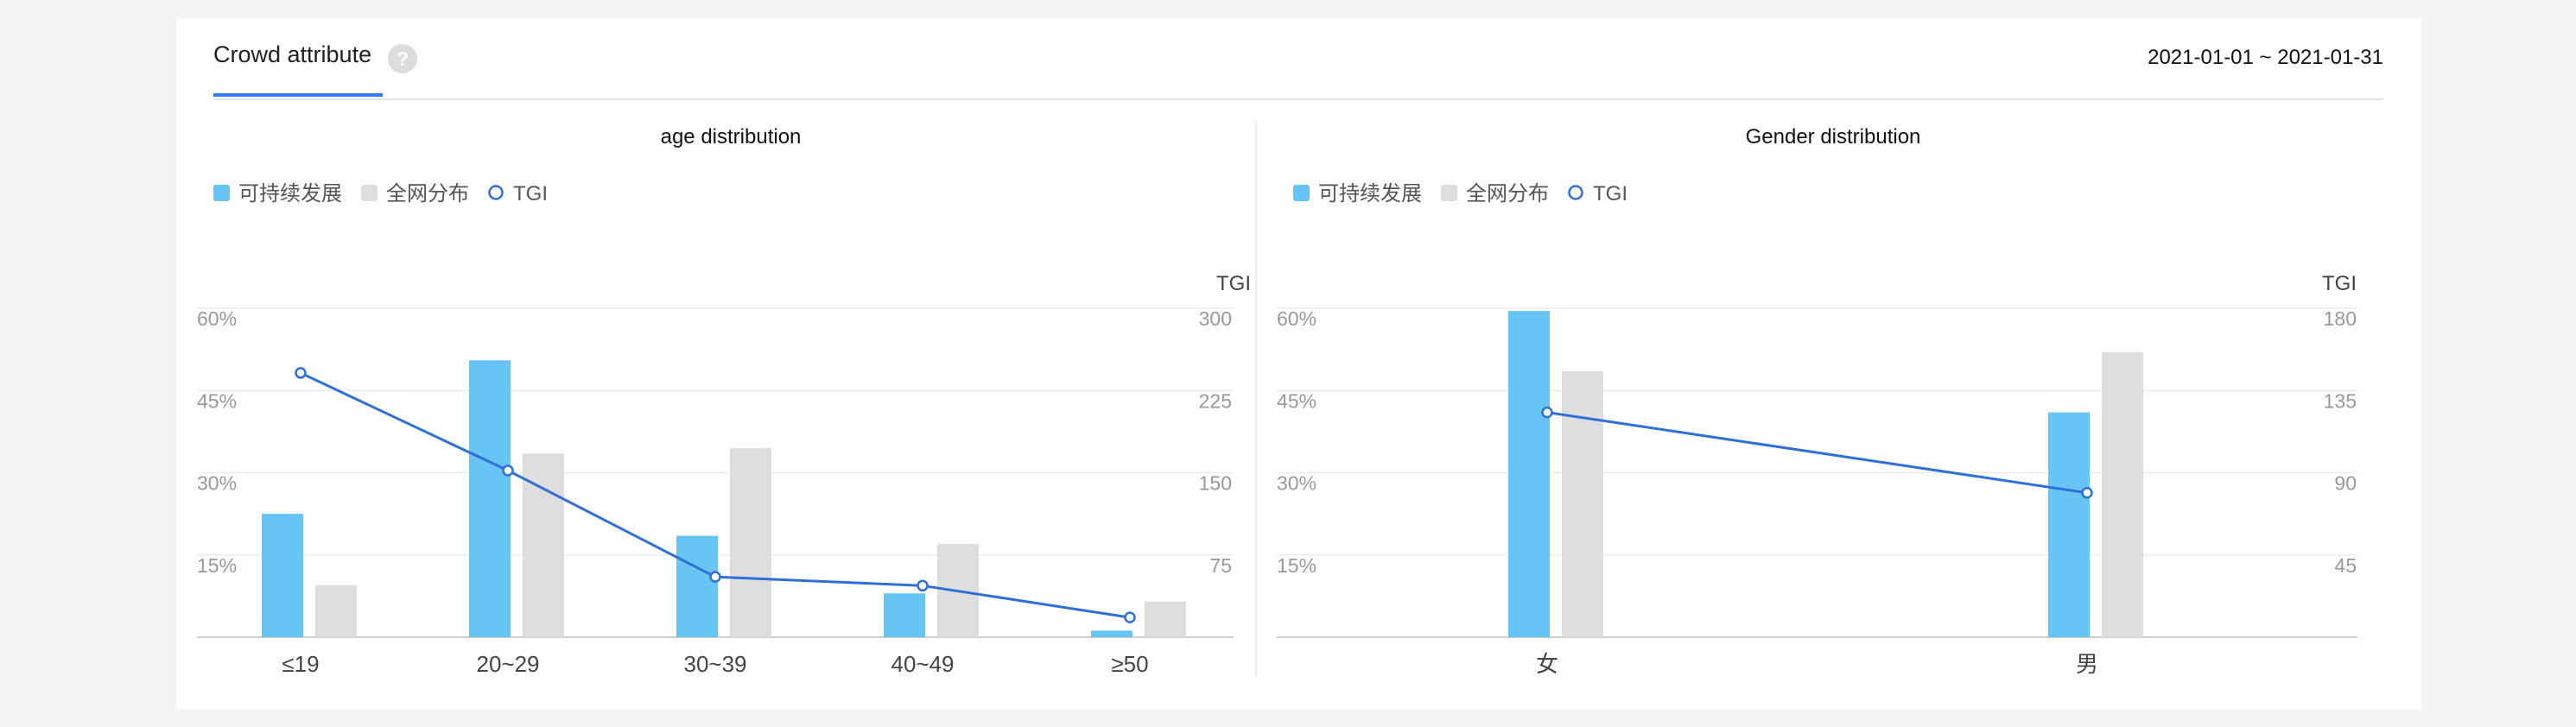 The width and height of the screenshot is (2576, 727). What do you see at coordinates (2345, 483) in the screenshot?
I see `chart2-right-tick-label: 90` at bounding box center [2345, 483].